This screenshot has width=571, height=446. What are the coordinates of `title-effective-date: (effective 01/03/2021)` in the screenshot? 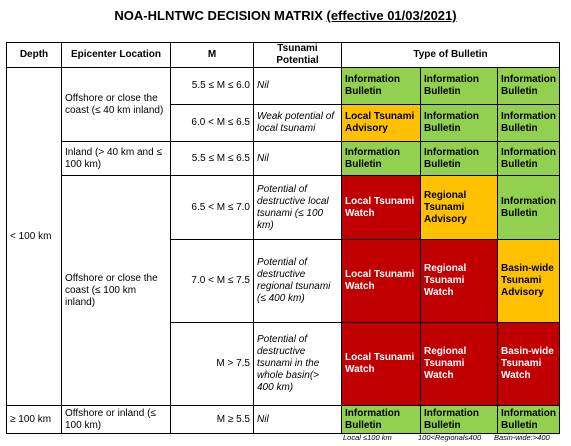 It's located at (391, 15).